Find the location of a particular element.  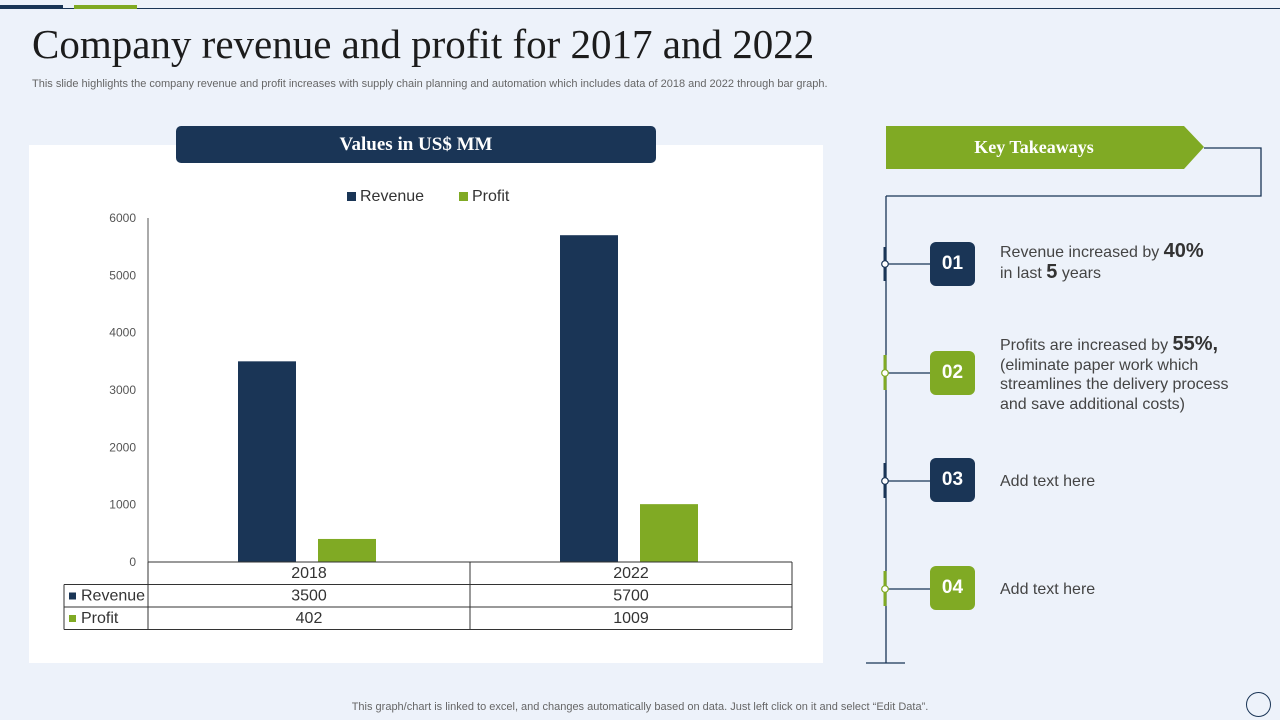

takeaway-text-03: Add text here is located at coordinates (1048, 481).